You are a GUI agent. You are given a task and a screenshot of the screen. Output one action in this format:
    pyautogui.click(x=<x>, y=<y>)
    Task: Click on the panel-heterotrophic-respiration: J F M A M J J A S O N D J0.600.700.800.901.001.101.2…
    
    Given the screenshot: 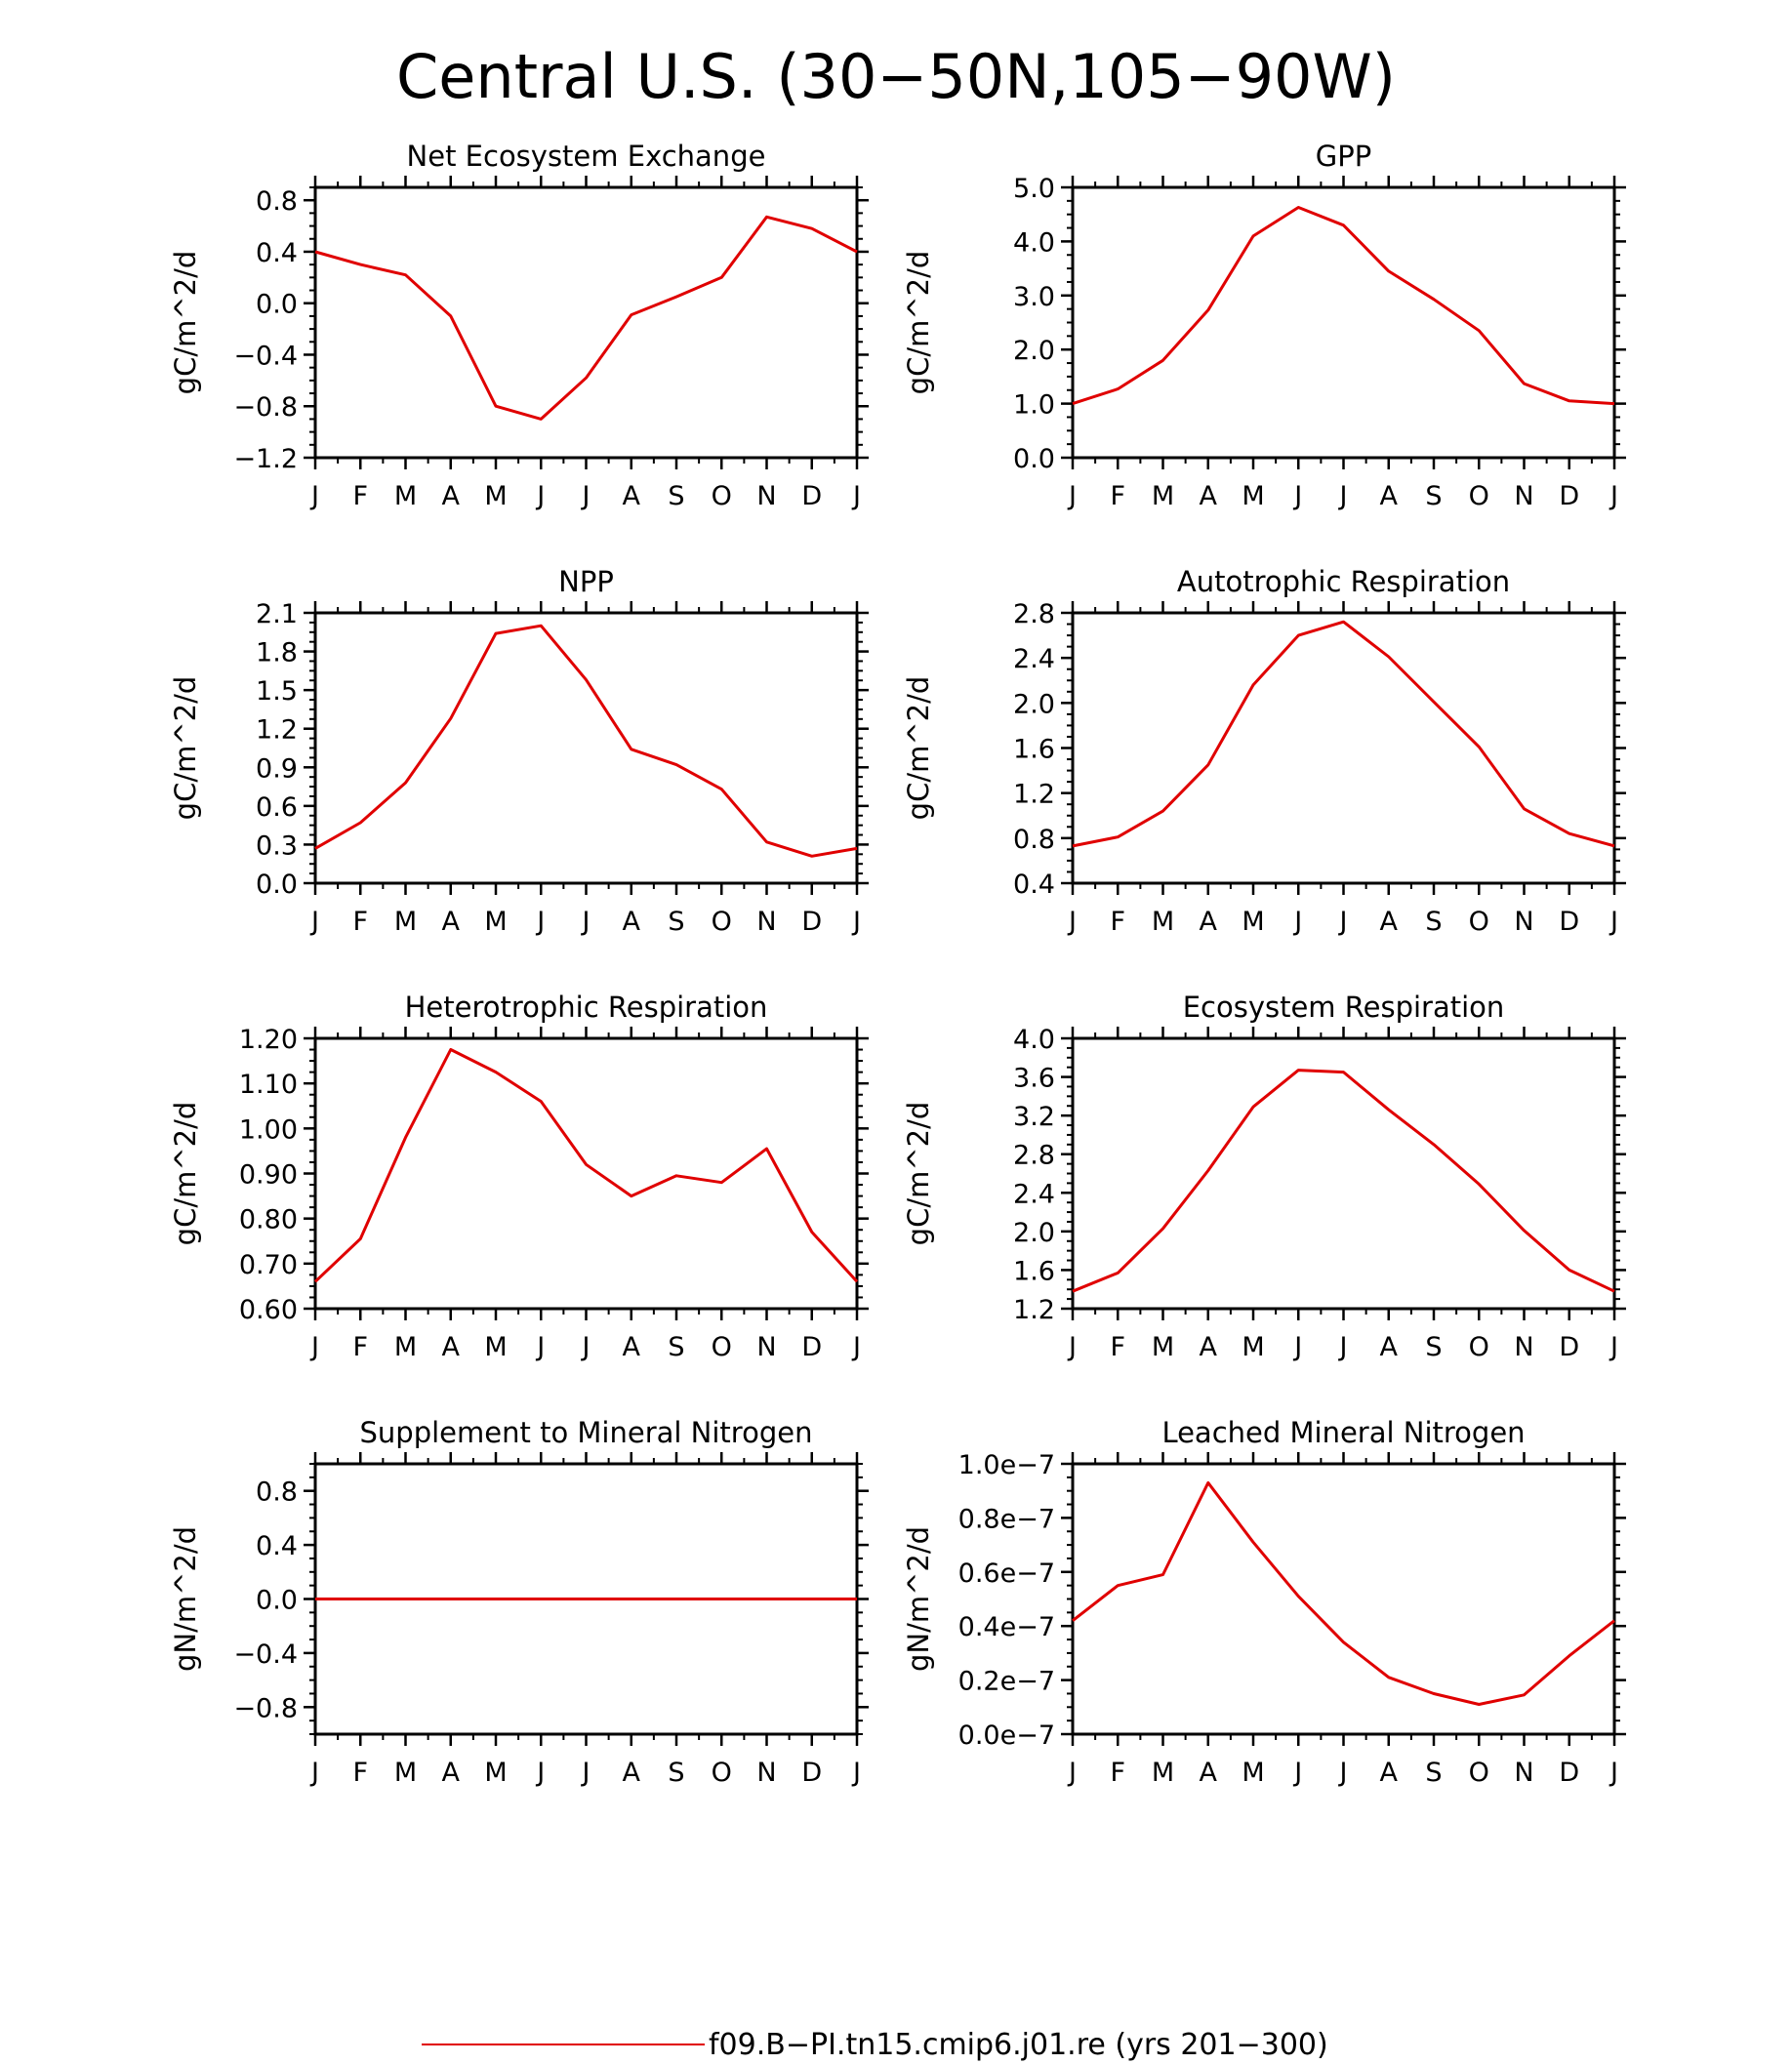 What is the action you would take?
    pyautogui.click(x=519, y=1176)
    